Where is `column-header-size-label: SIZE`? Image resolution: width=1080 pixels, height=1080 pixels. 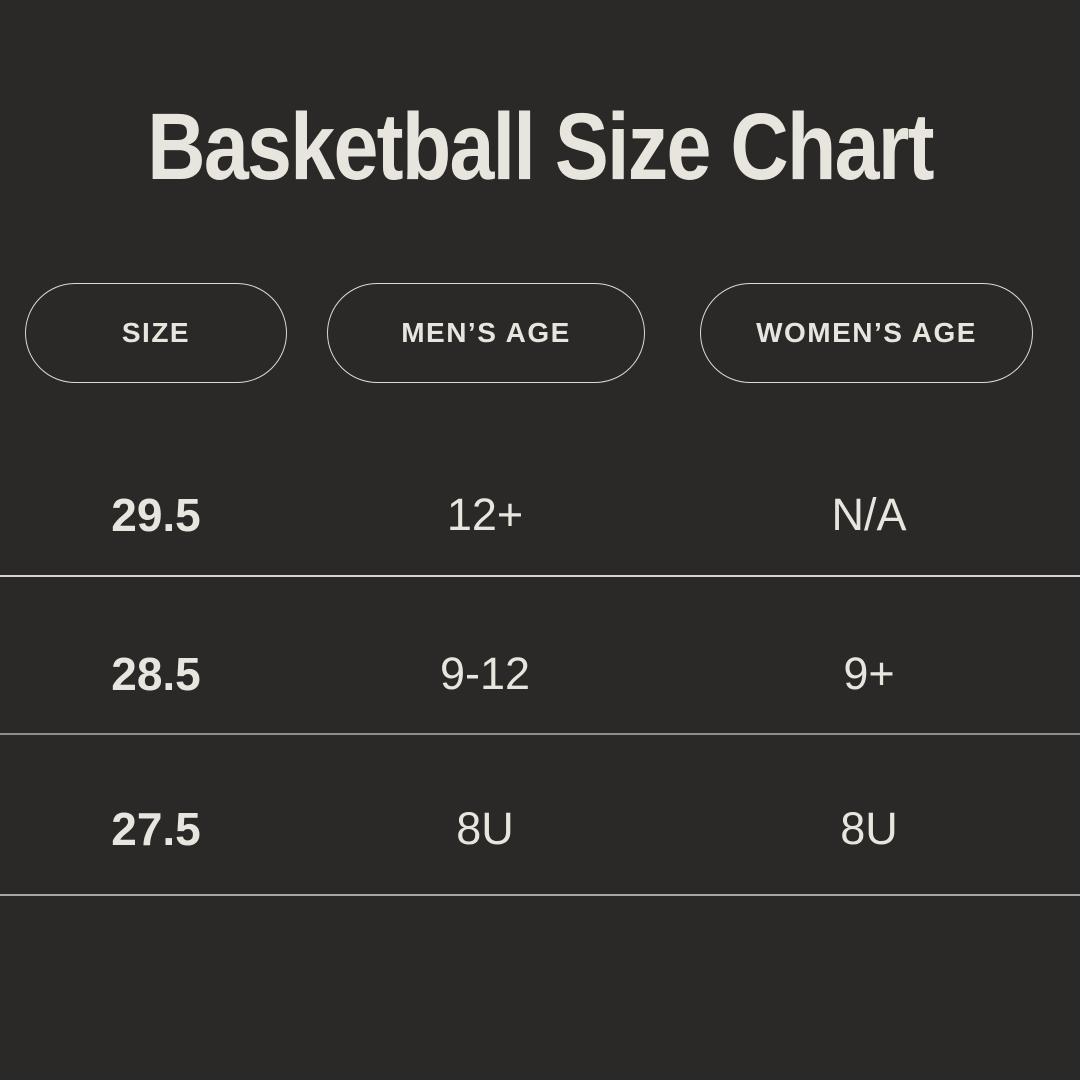
column-header-size-label: SIZE is located at coordinates (156, 332).